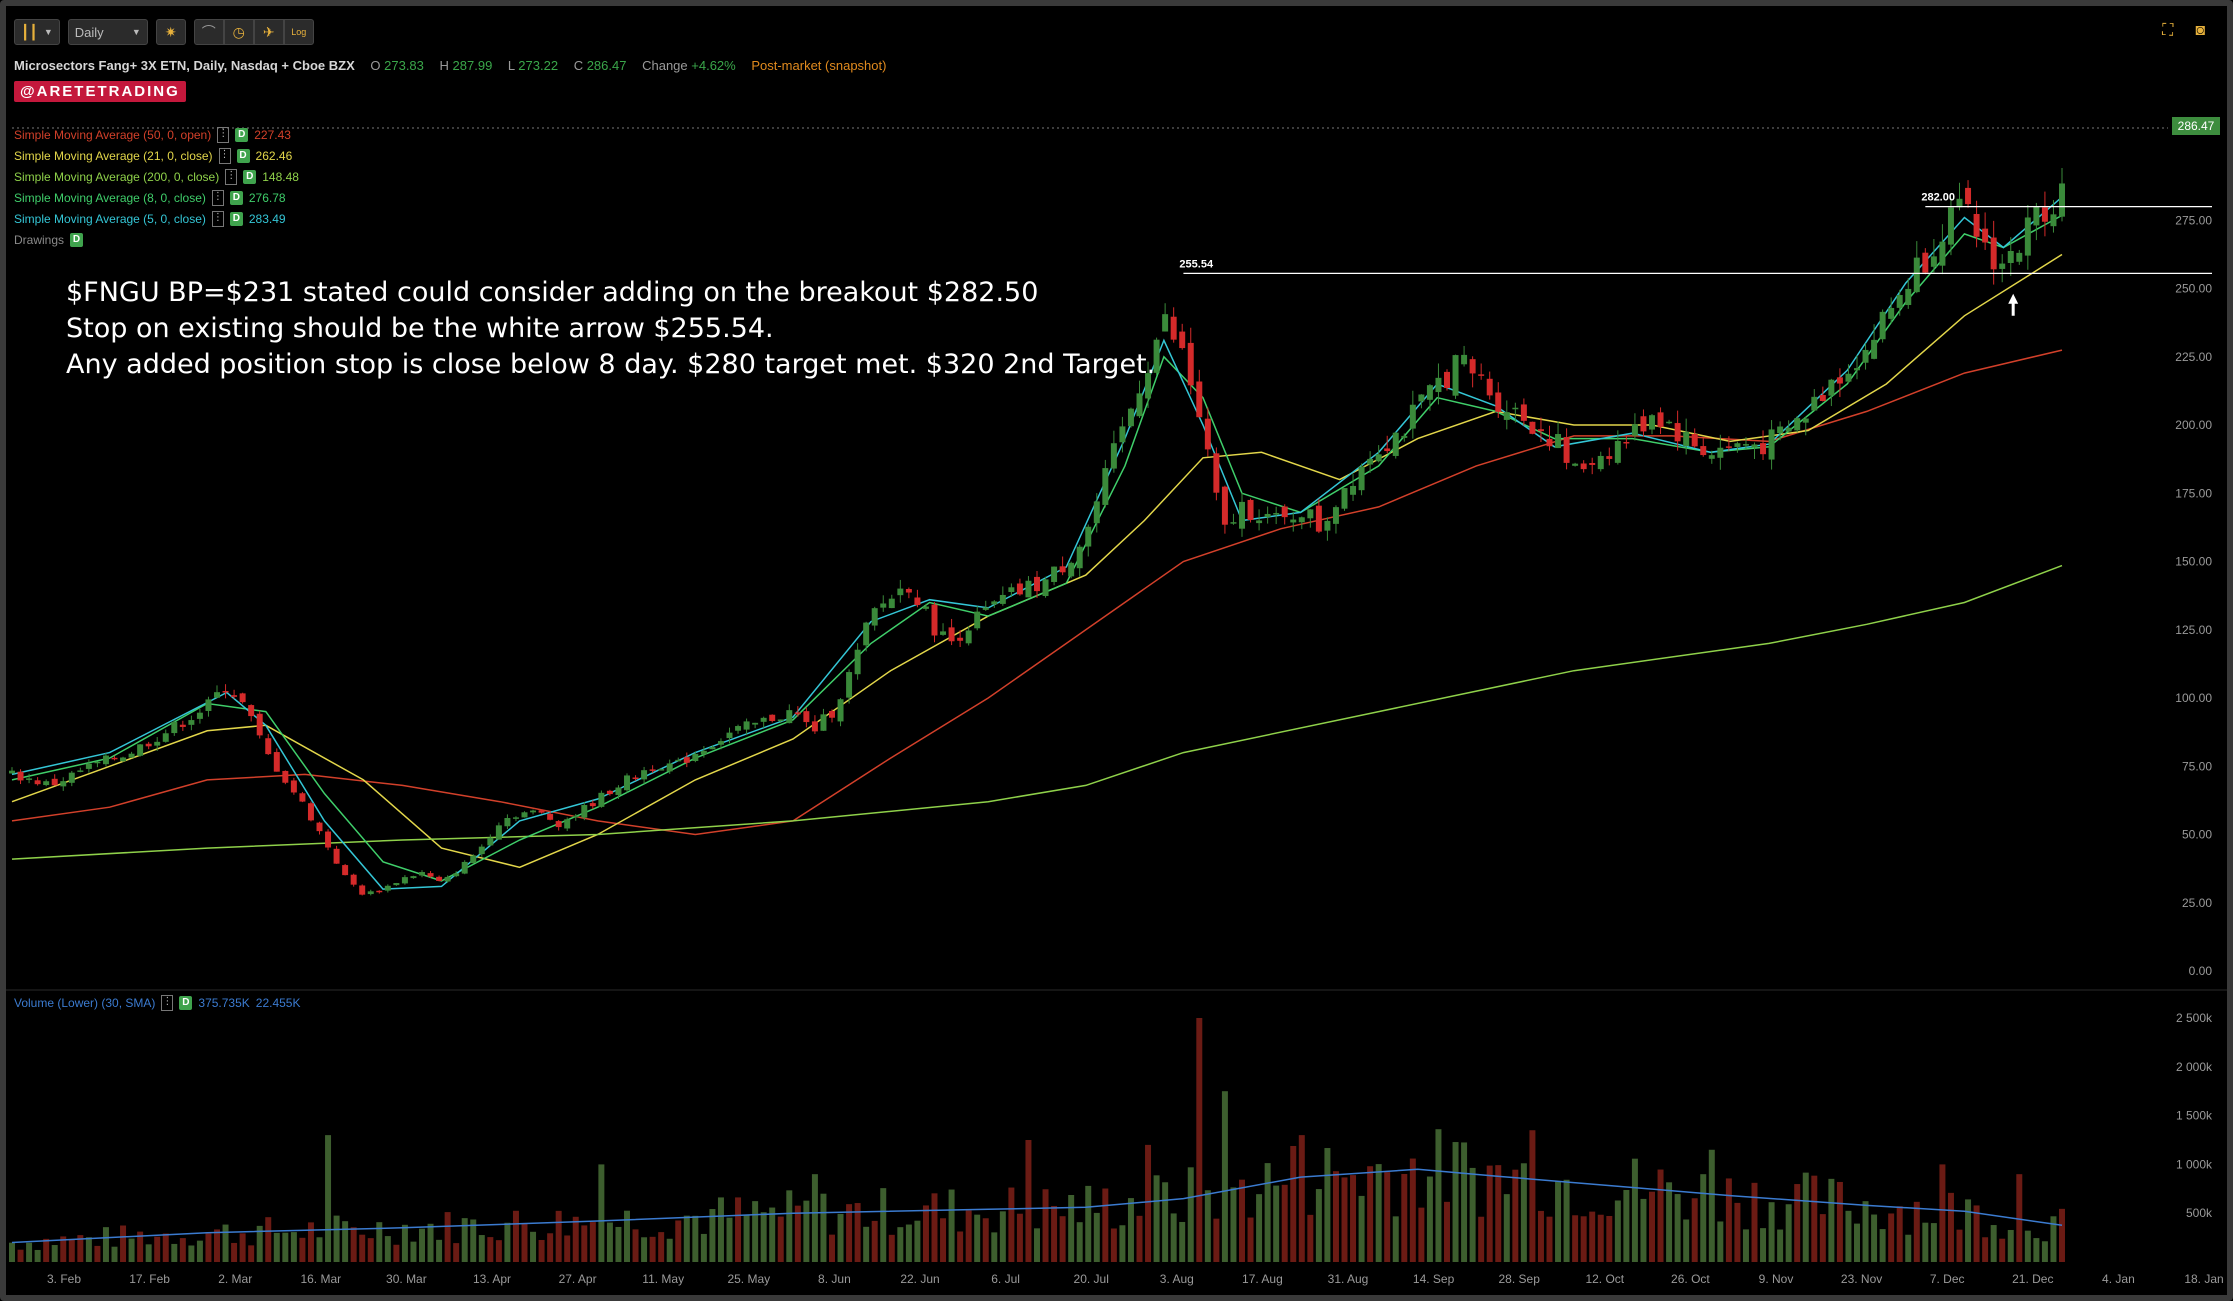 The image size is (2233, 1301). Describe the element at coordinates (1947, 1279) in the screenshot. I see `date-tick-label: 7. Dec` at that location.